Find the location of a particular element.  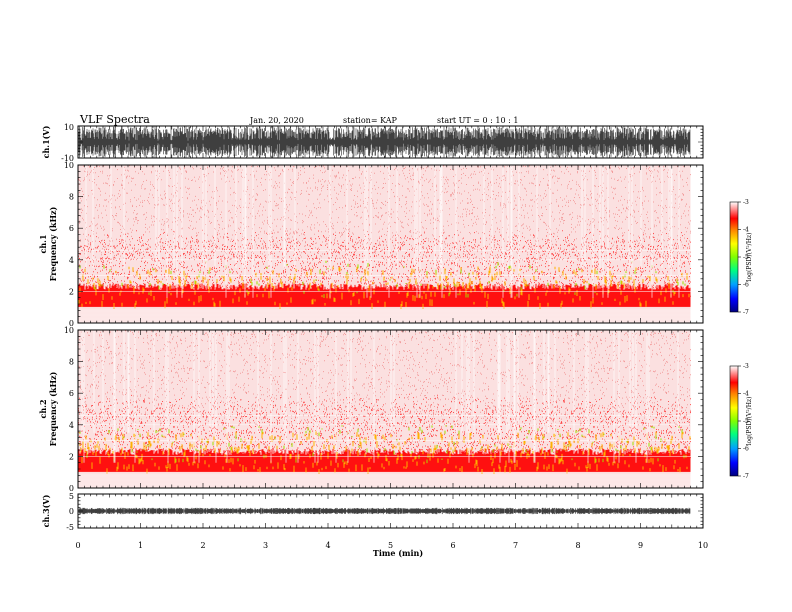

ch1-ytick-bottom: -10 is located at coordinates (67, 158).